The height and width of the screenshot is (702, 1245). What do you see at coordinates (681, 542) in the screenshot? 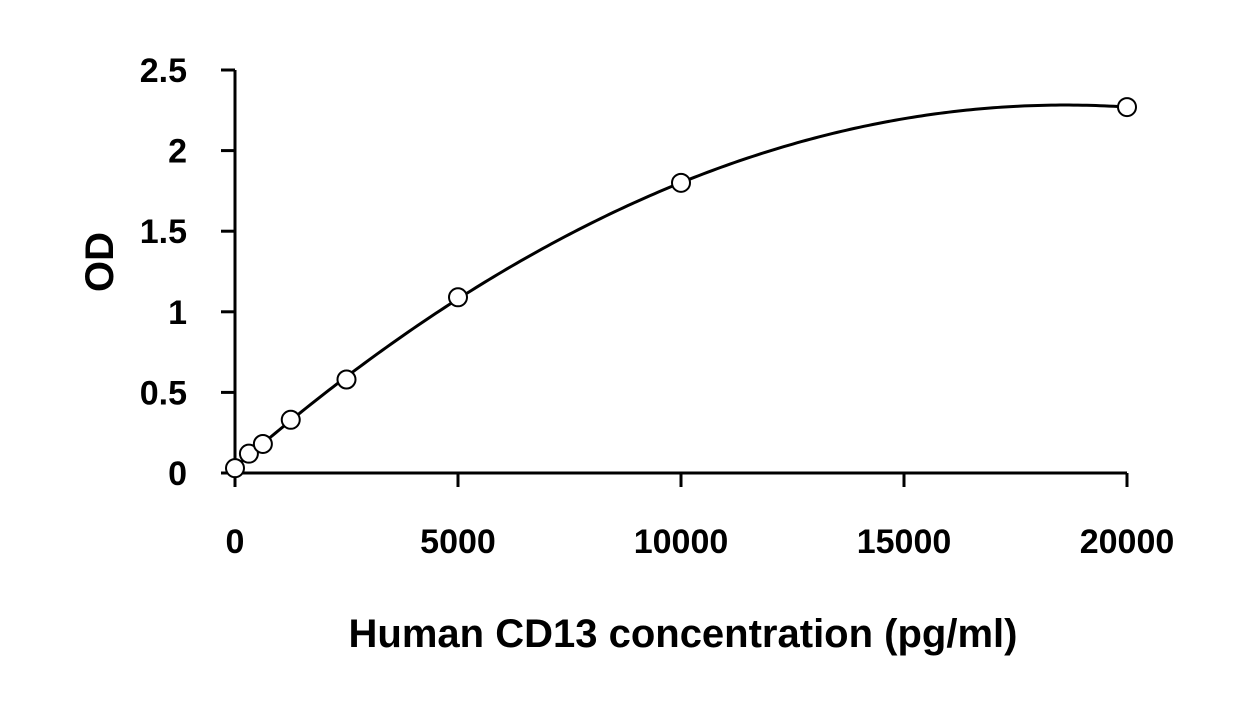
I see `x-tick-label: 10000` at bounding box center [681, 542].